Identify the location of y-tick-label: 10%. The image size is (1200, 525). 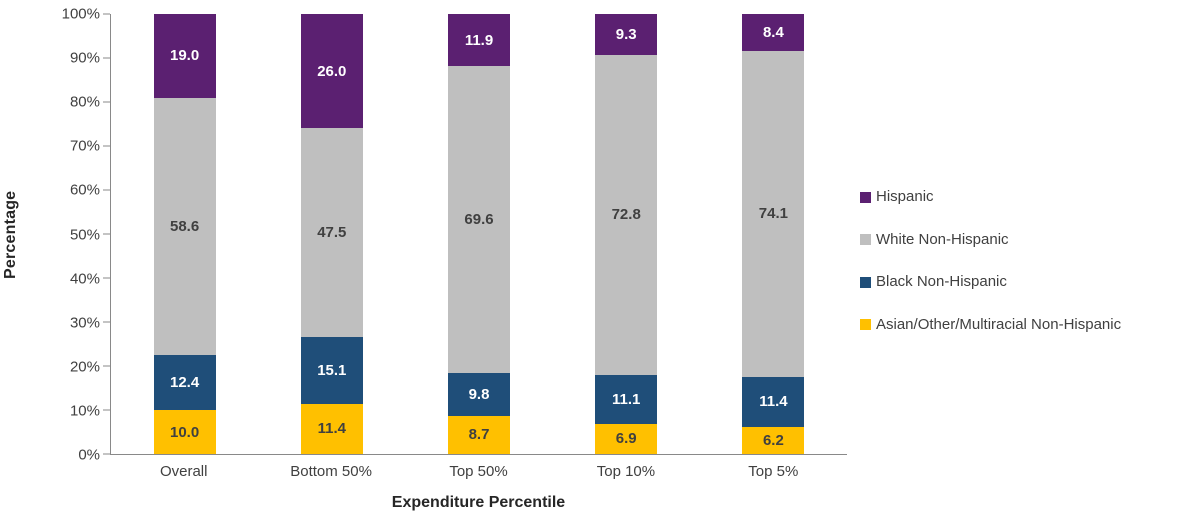
(84, 411).